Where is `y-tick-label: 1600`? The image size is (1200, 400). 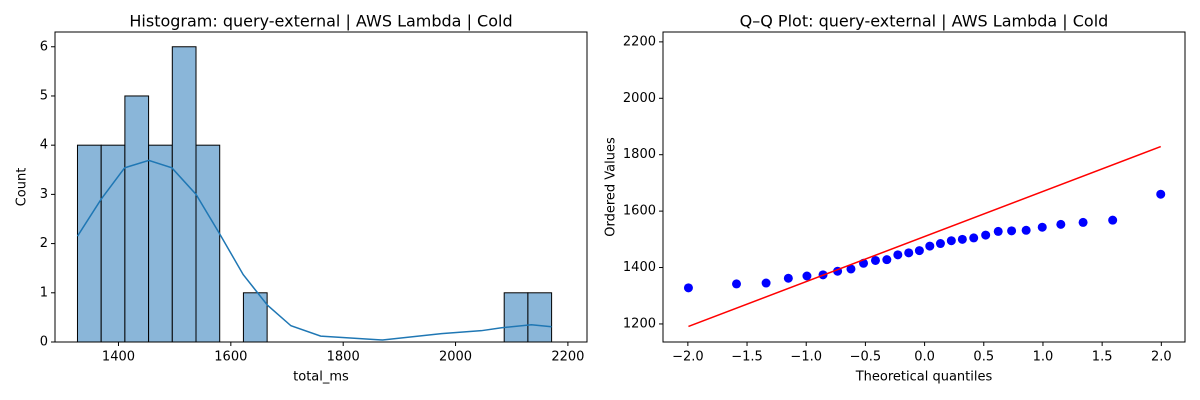 y-tick-label: 1600 is located at coordinates (639, 211).